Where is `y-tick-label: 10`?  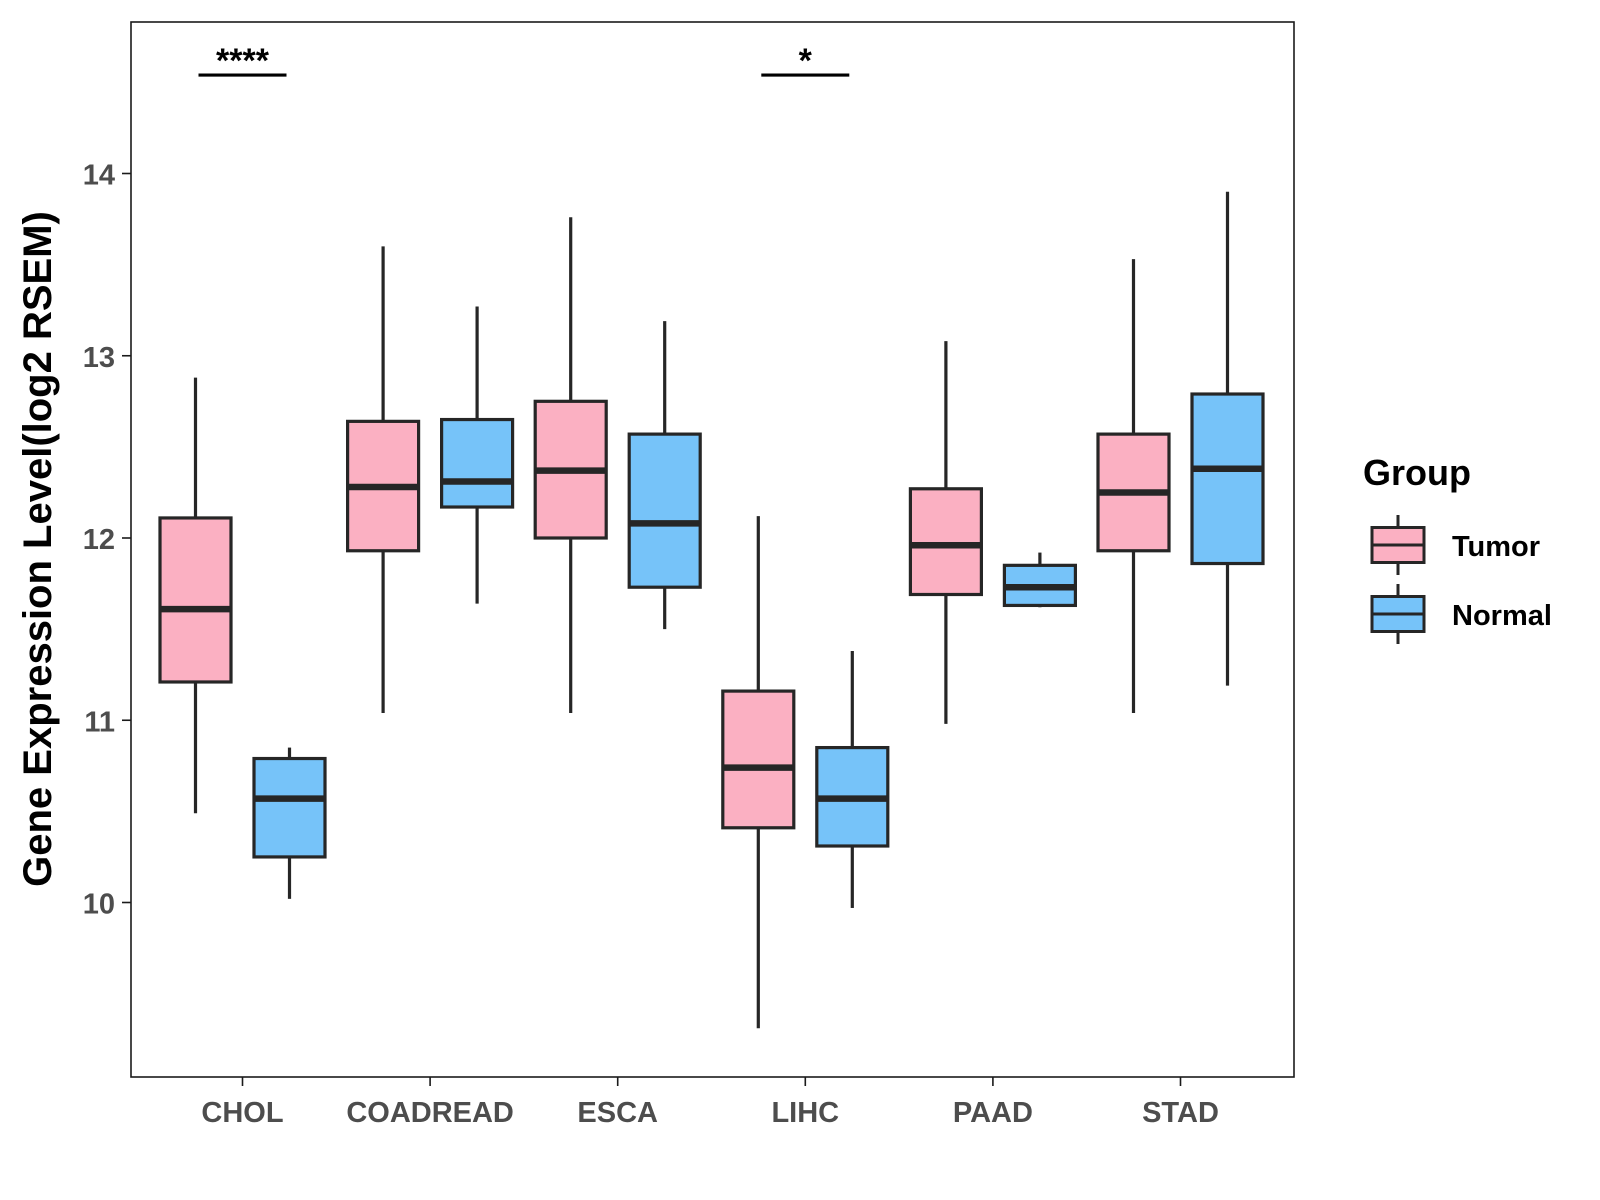
y-tick-label: 10 is located at coordinates (99, 905).